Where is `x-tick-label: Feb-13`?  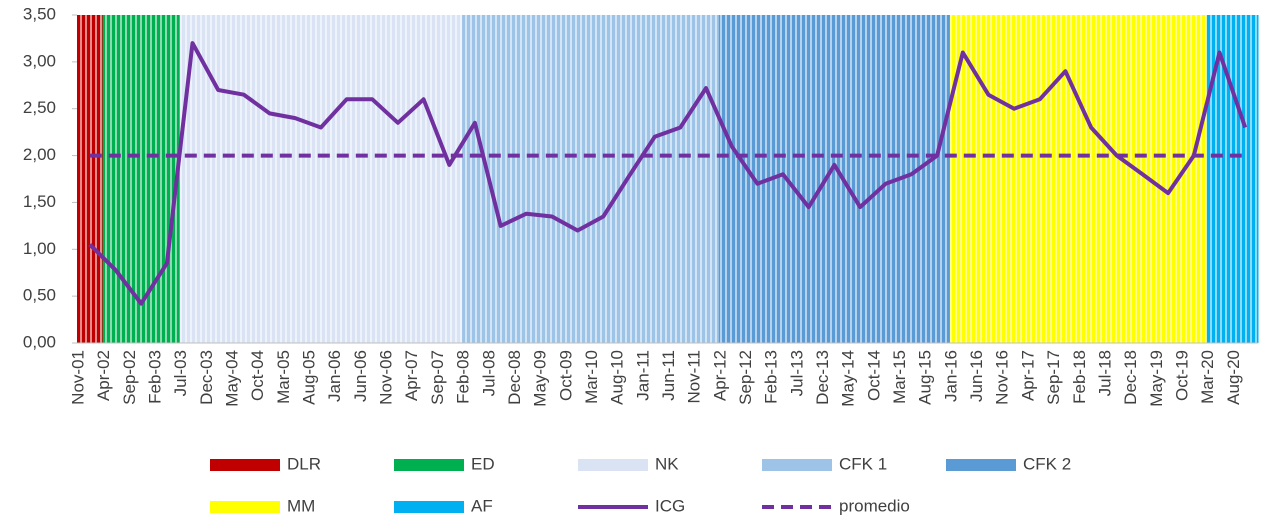
x-tick-label: Feb-13 is located at coordinates (771, 377).